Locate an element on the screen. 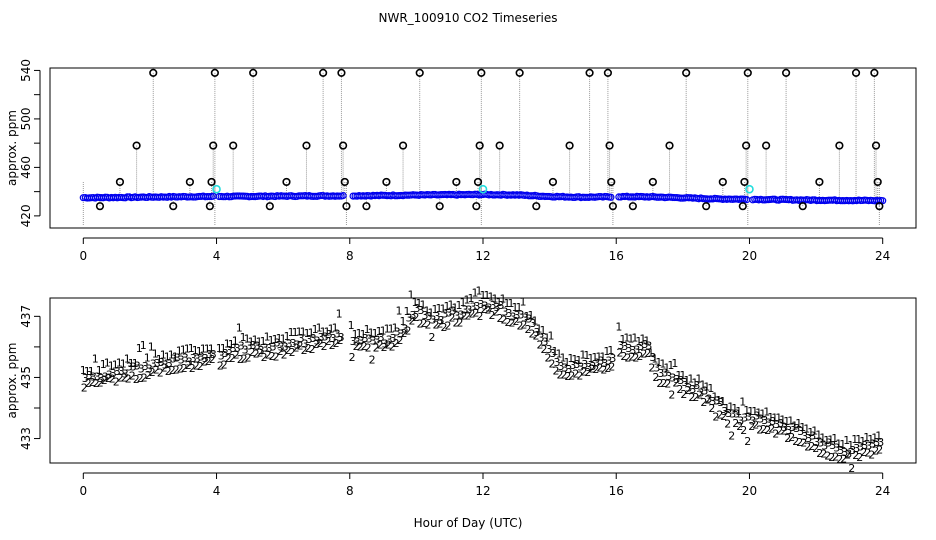  x-tick-label: 16 is located at coordinates (616, 491).